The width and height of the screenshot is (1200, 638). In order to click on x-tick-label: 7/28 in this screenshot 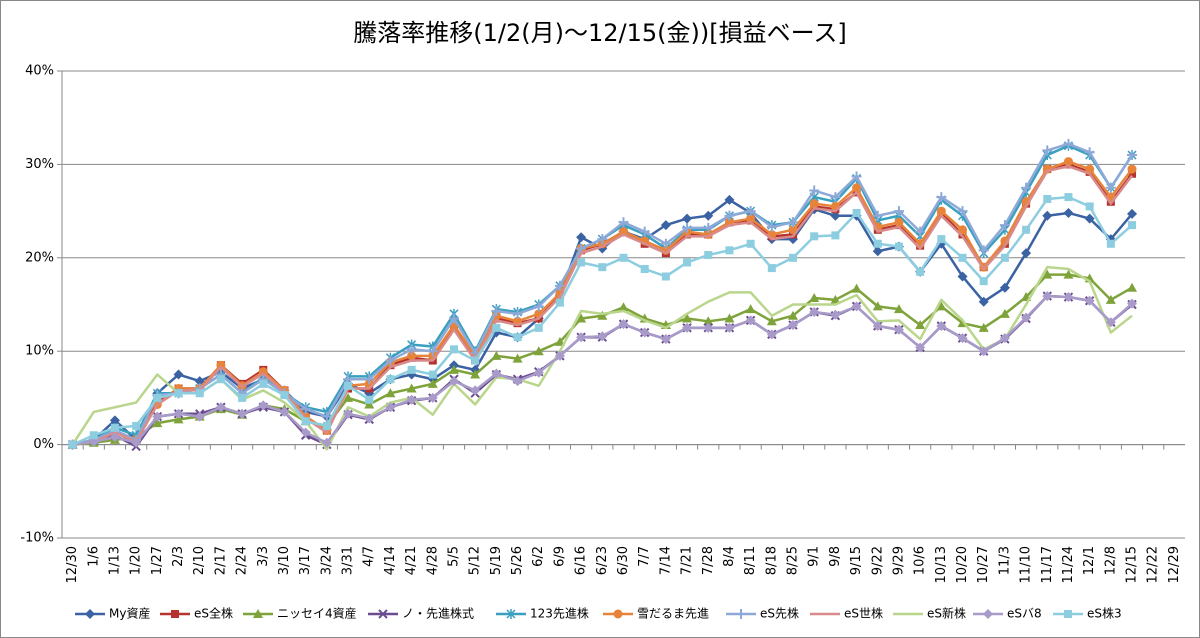, I will do `click(708, 560)`.